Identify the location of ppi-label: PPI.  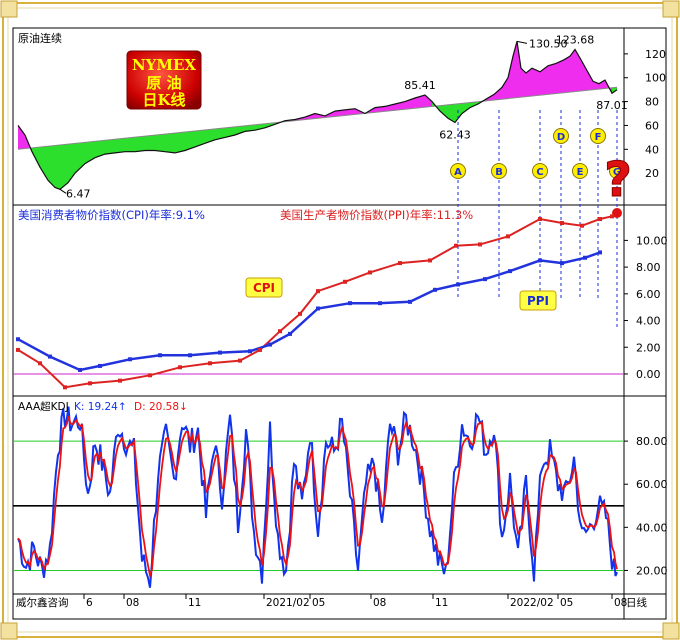
(538, 301).